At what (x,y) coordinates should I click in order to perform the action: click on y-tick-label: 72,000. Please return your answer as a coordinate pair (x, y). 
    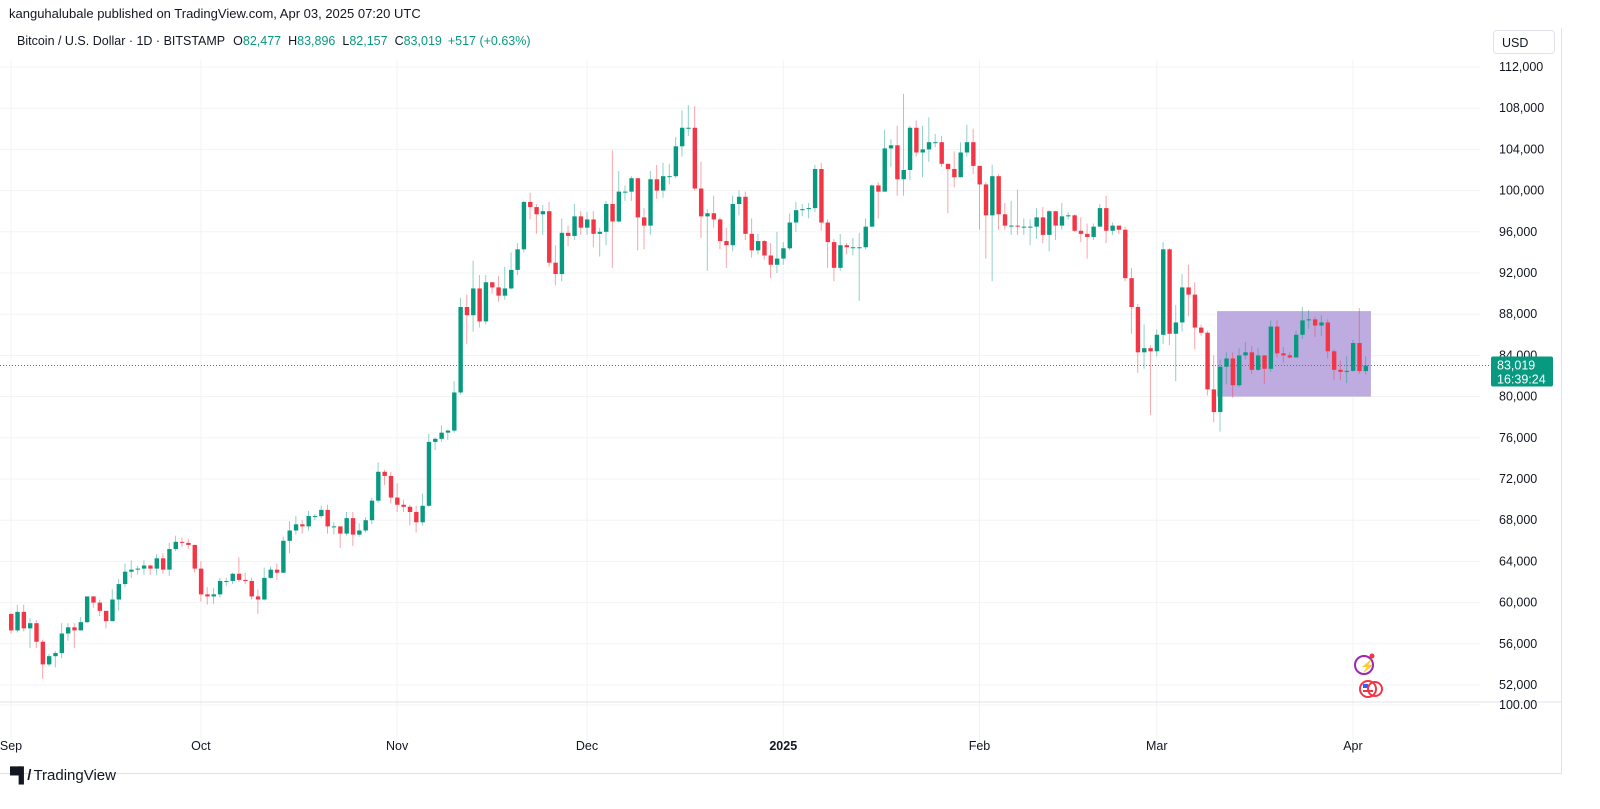
    Looking at the image, I should click on (1518, 479).